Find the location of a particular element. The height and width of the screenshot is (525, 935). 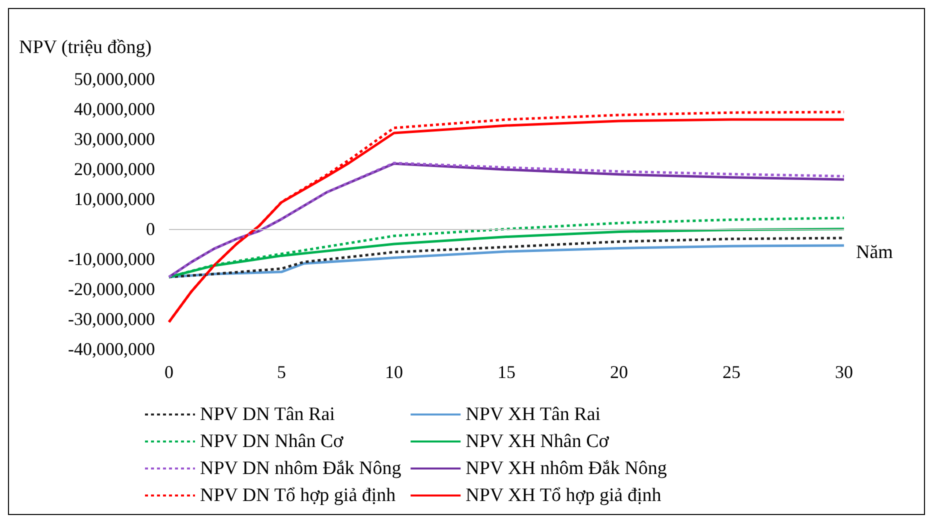

y-tick-label: -30,000,000 is located at coordinates (111, 319).